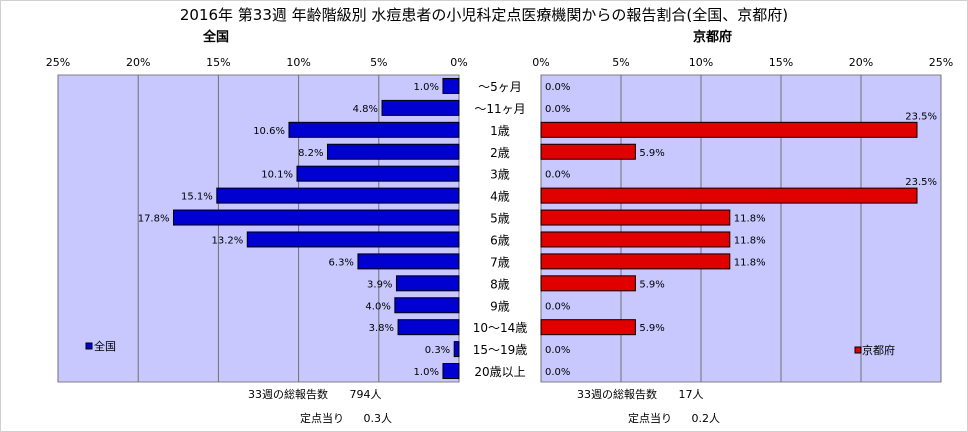  Describe the element at coordinates (269, 131) in the screenshot. I see `national-data-label: 10.6%` at that location.